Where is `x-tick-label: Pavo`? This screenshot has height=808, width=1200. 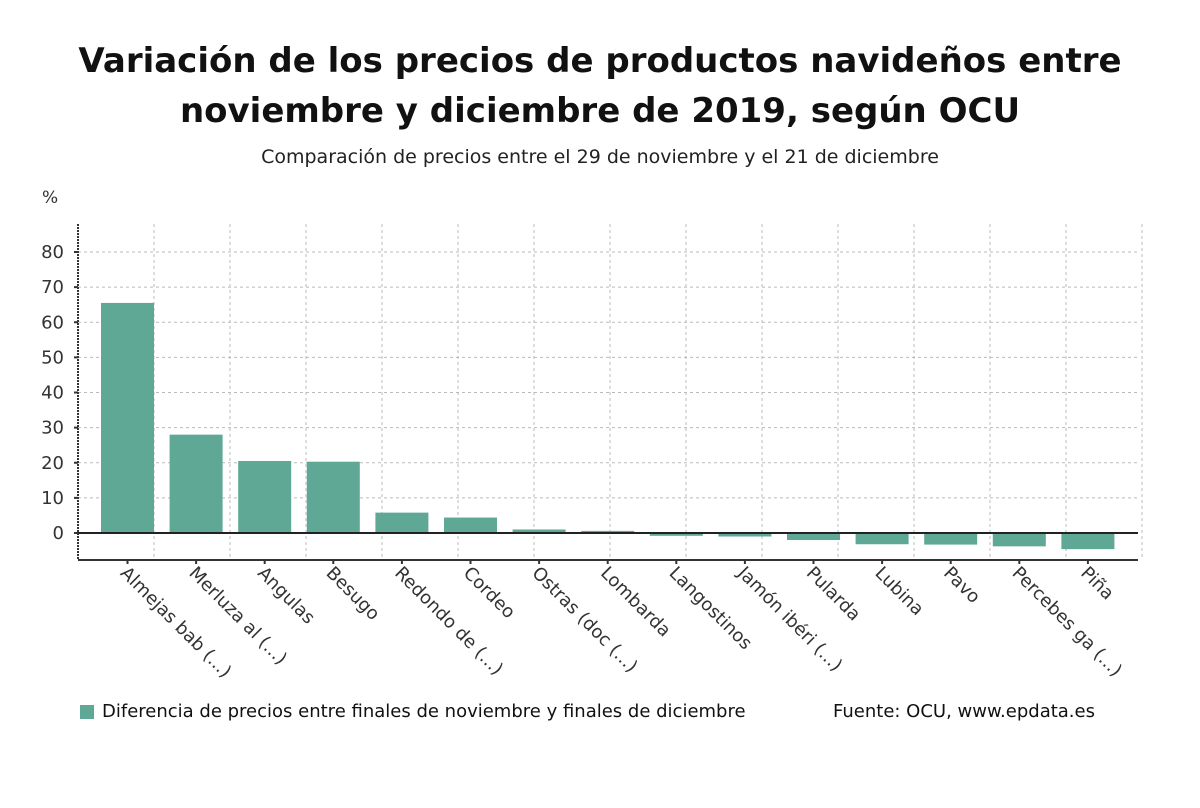 x-tick-label: Pavo is located at coordinates (961, 585).